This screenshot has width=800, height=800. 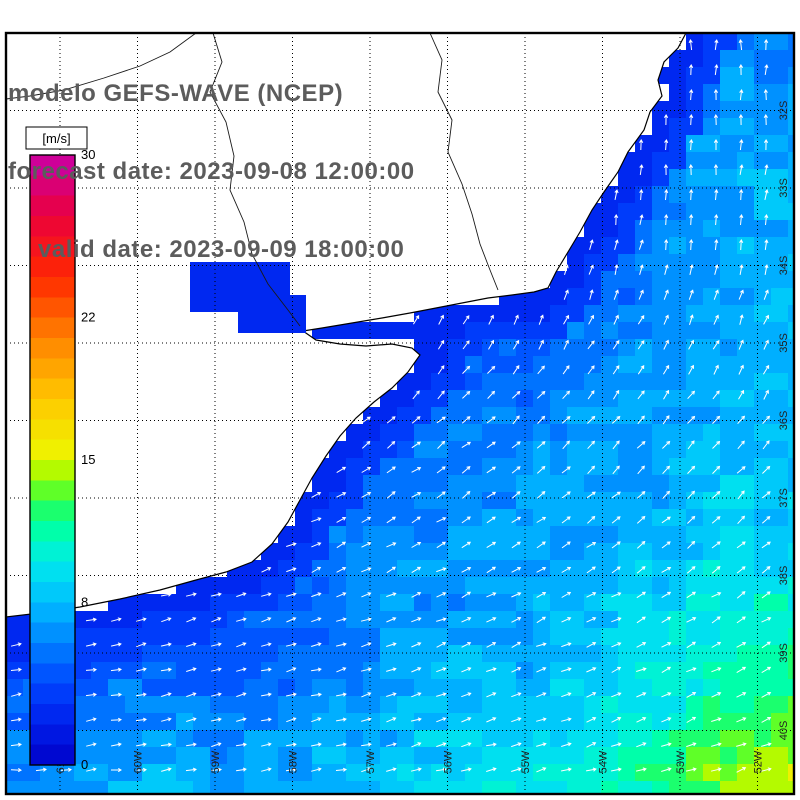 What do you see at coordinates (371, 761) in the screenshot?
I see `lon-label: 57W` at bounding box center [371, 761].